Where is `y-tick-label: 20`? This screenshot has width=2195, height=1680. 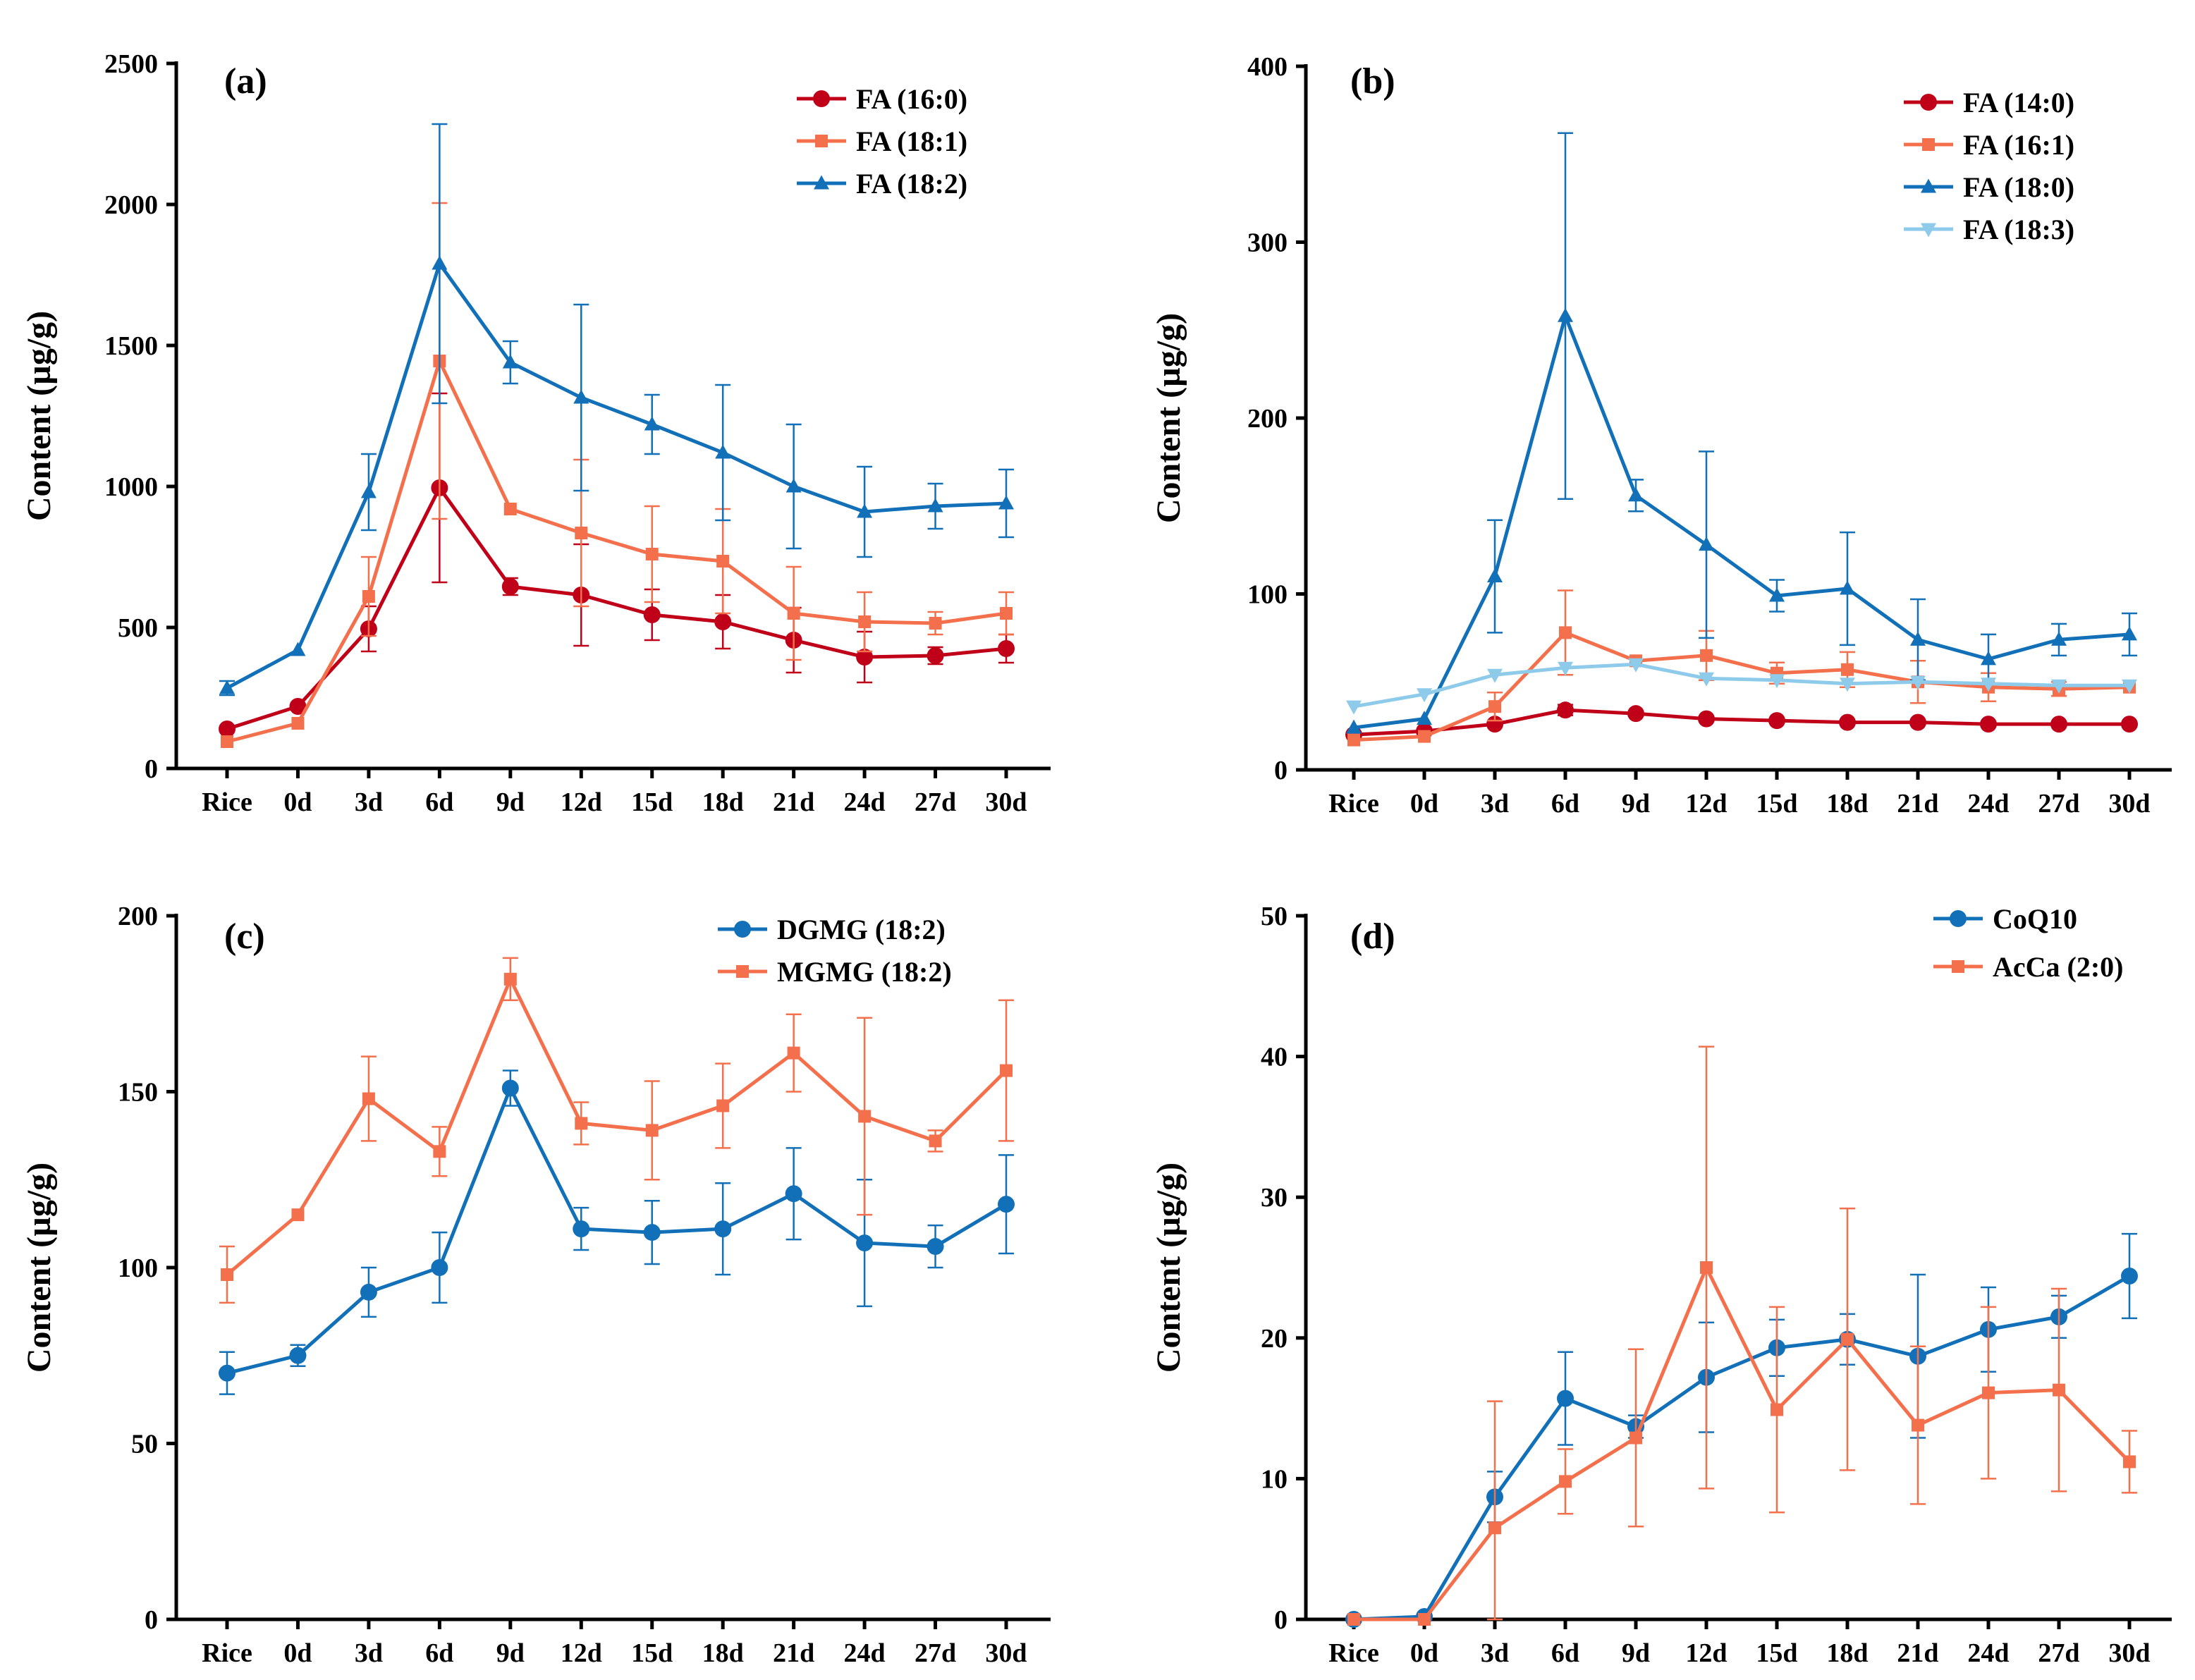 y-tick-label: 20 is located at coordinates (1274, 1339).